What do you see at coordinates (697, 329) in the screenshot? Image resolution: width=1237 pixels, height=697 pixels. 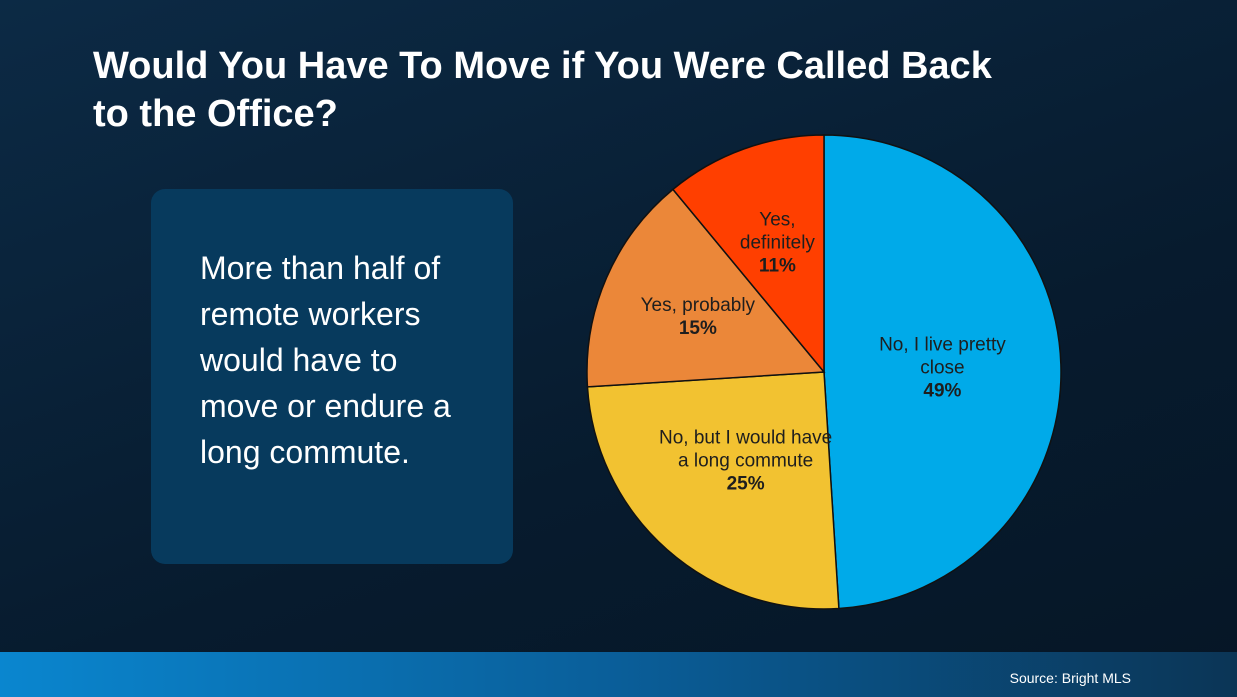 I see `value-label: 15%` at bounding box center [697, 329].